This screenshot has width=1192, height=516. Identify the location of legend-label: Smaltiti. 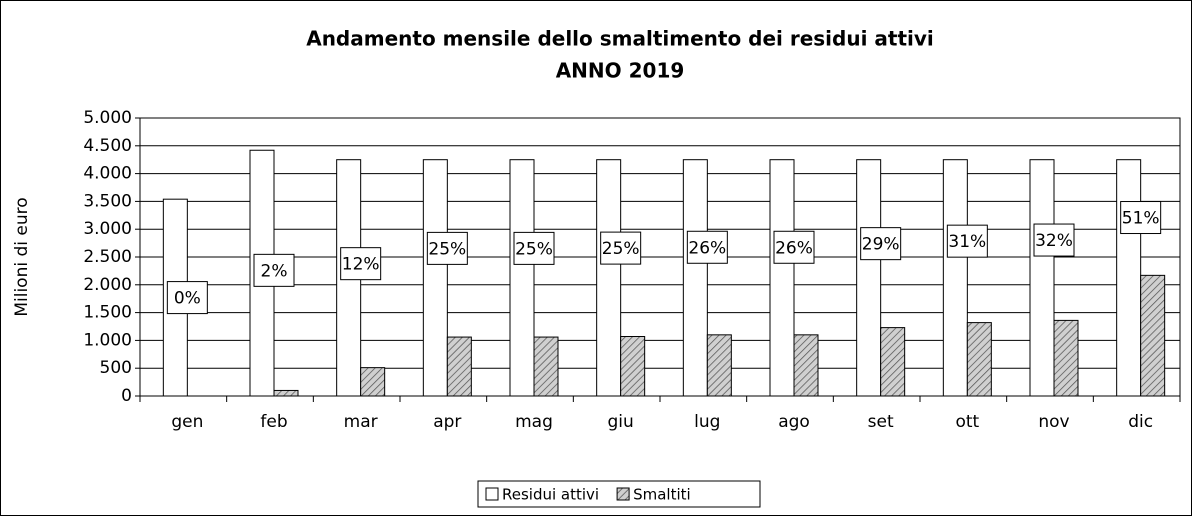
(662, 495).